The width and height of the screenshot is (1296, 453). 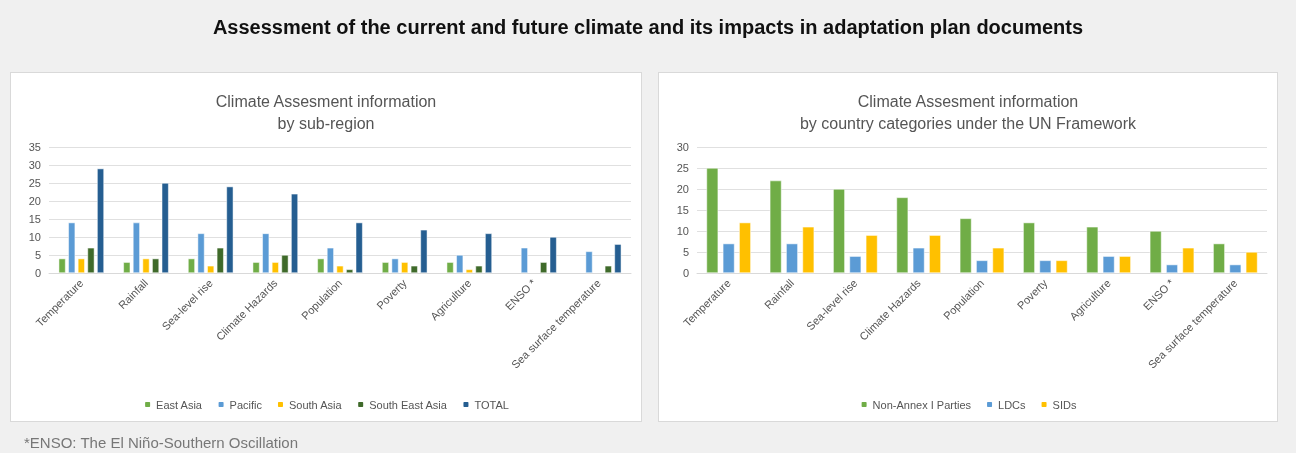 I want to click on legend-label: East Asia, so click(x=179, y=404).